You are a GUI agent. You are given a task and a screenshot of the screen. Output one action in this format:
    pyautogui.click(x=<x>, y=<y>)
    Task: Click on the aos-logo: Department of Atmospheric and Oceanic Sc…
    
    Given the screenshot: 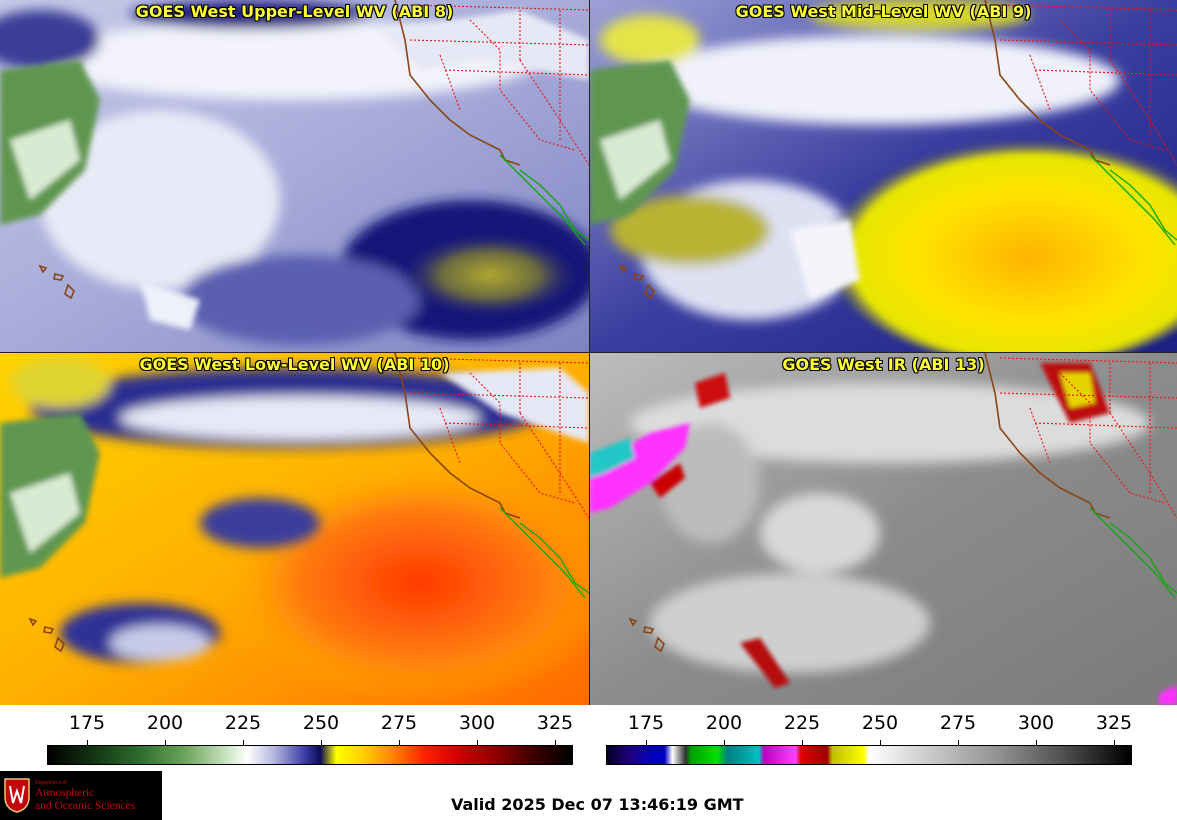 What is the action you would take?
    pyautogui.click(x=81, y=795)
    